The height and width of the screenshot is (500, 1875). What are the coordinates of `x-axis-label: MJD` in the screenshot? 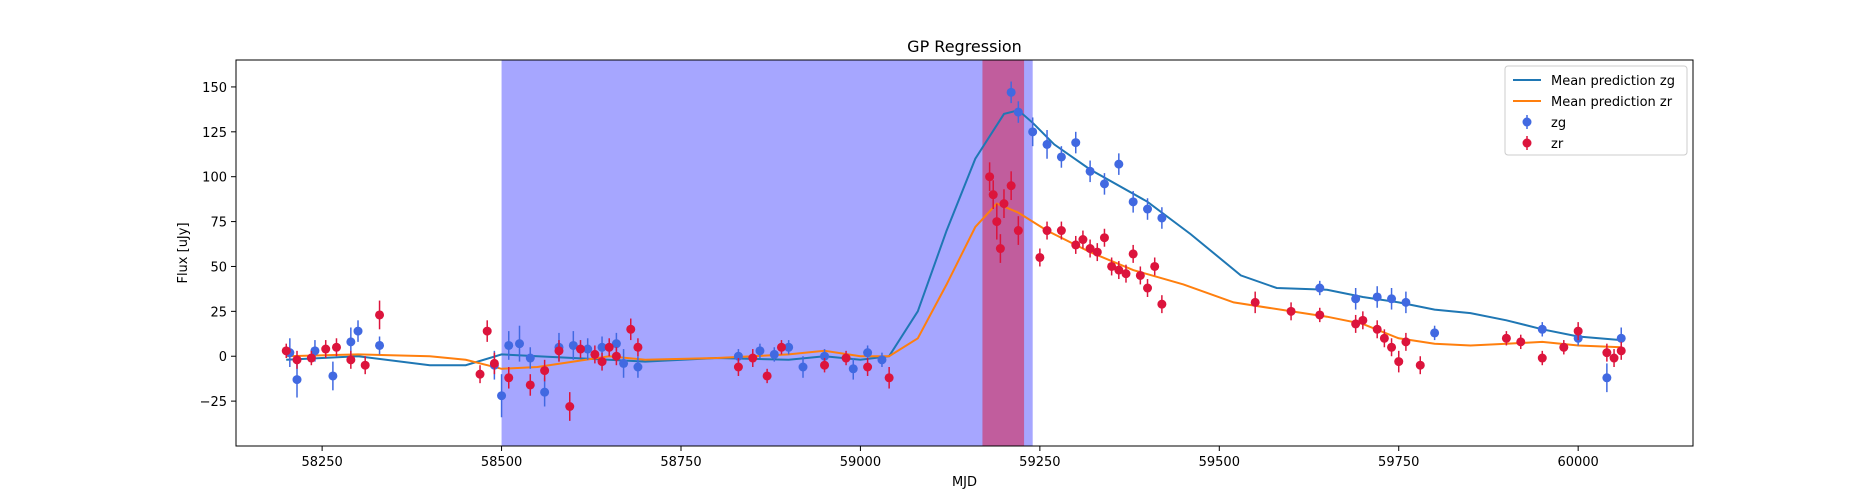 It's located at (964, 482).